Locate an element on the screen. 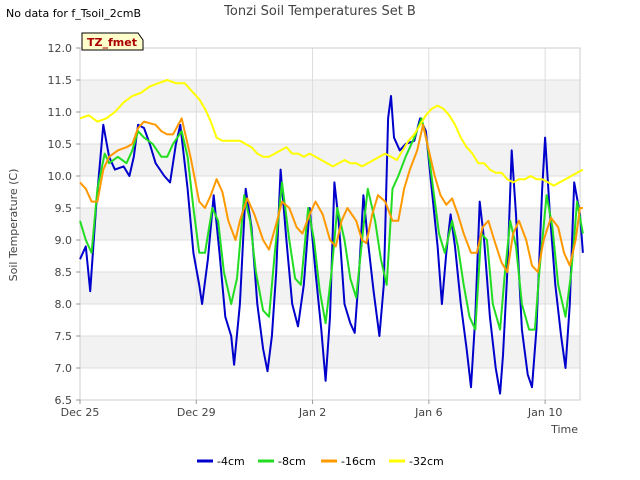 The height and width of the screenshot is (480, 640). badge: TZ_fmet is located at coordinates (112, 41).